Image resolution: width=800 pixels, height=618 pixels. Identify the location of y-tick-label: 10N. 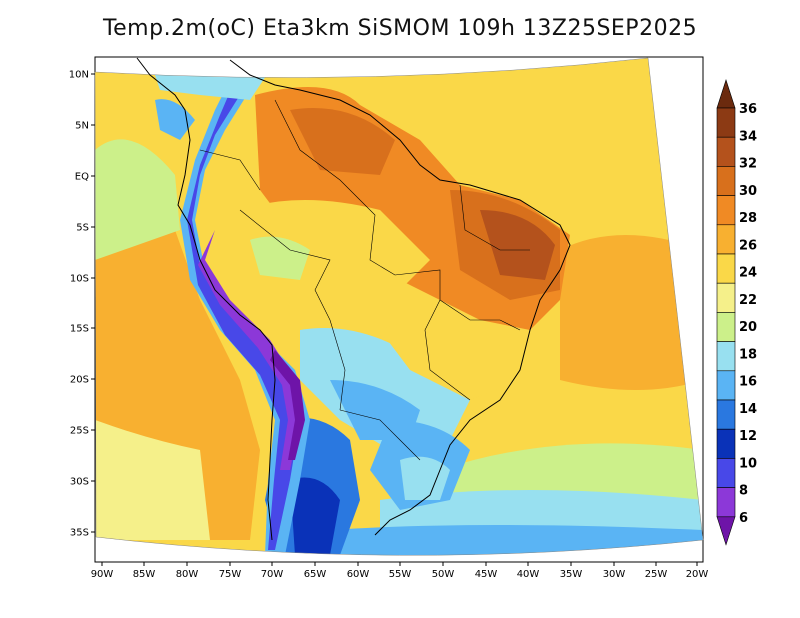
(79, 75).